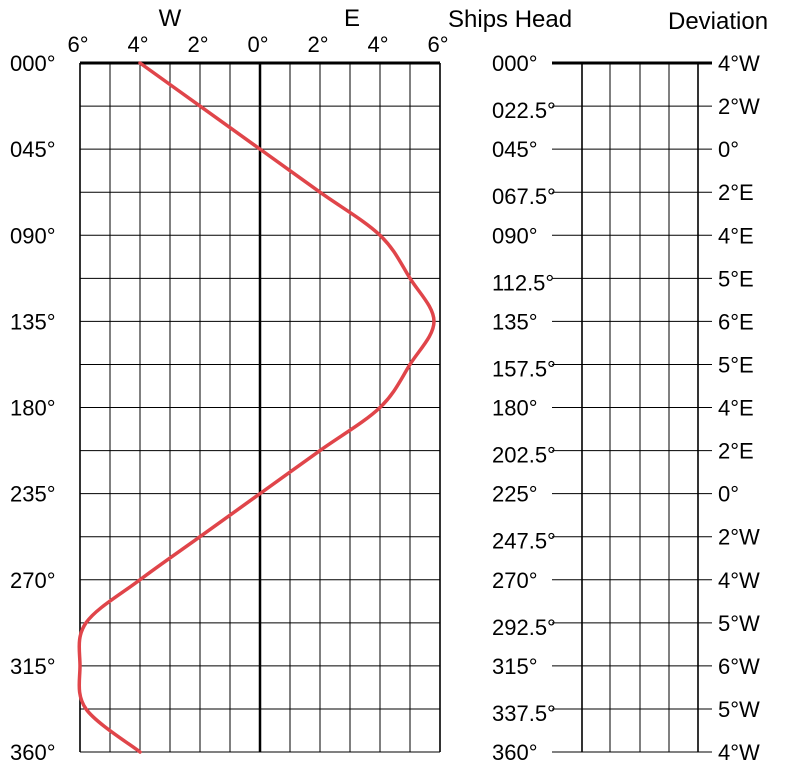 Image resolution: width=800 pixels, height=780 pixels. Describe the element at coordinates (33, 752) in the screenshot. I see `y-tick-label: 360°` at that location.